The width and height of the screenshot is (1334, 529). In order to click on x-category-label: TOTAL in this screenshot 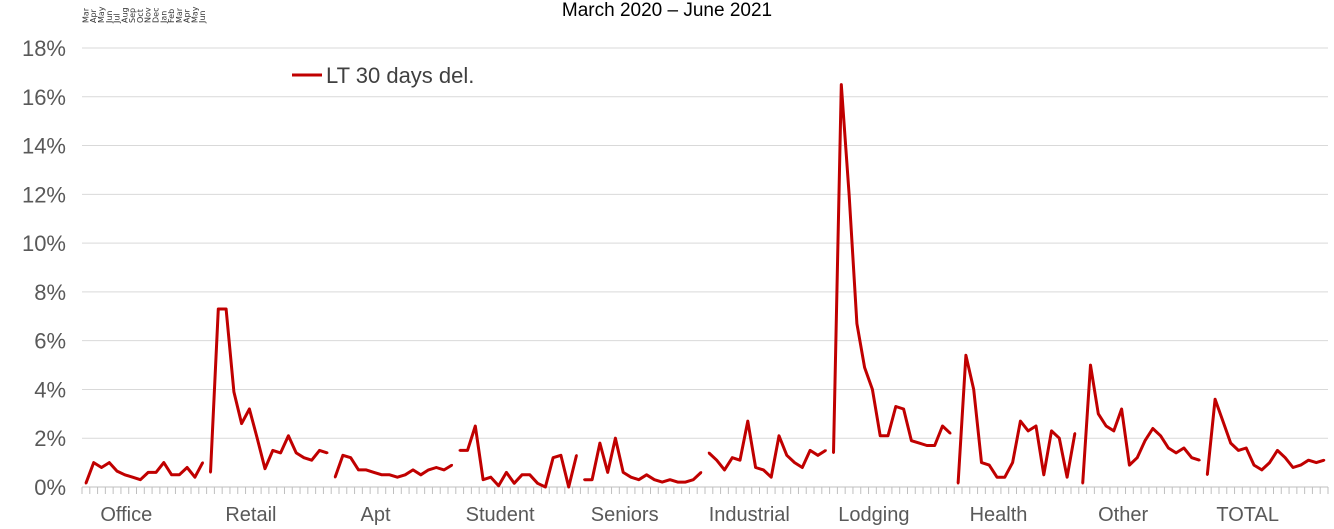, I will do `click(1247, 515)`.